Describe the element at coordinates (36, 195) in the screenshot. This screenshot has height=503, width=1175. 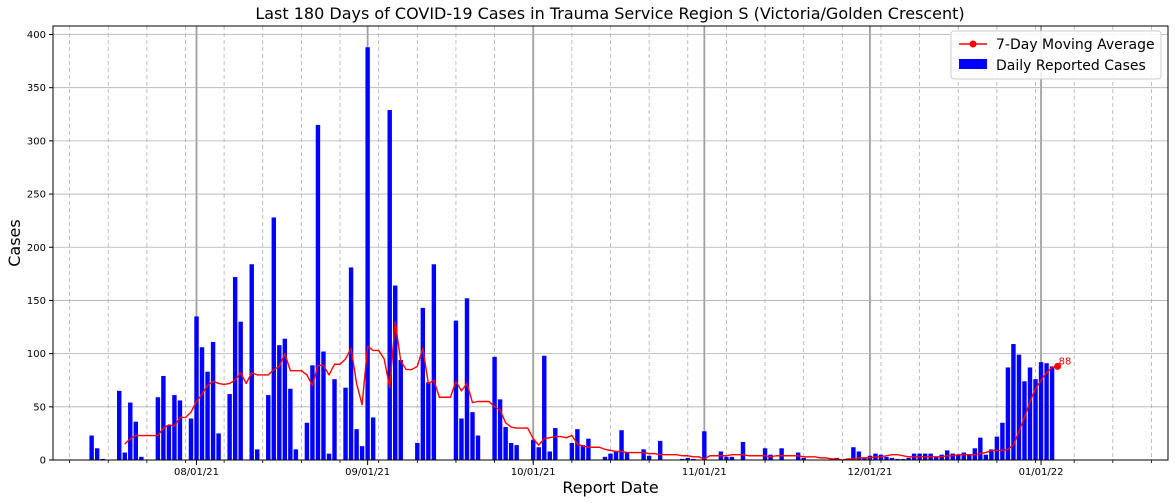
I see `y-tick-label: 250` at that location.